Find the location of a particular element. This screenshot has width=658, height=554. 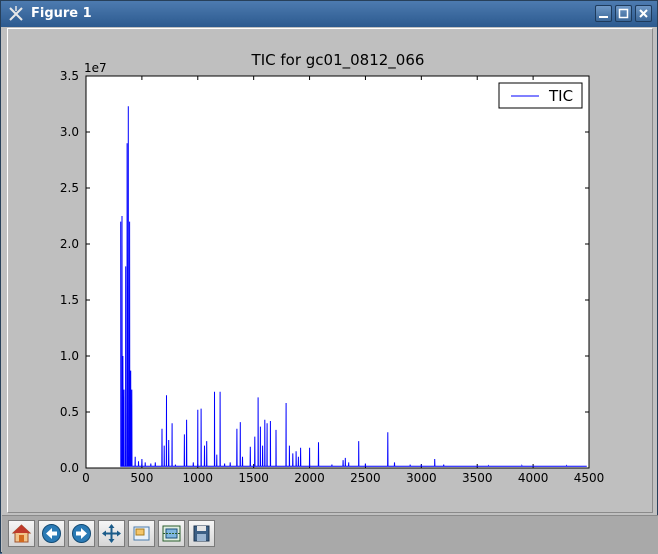

close-button is located at coordinates (643, 13).